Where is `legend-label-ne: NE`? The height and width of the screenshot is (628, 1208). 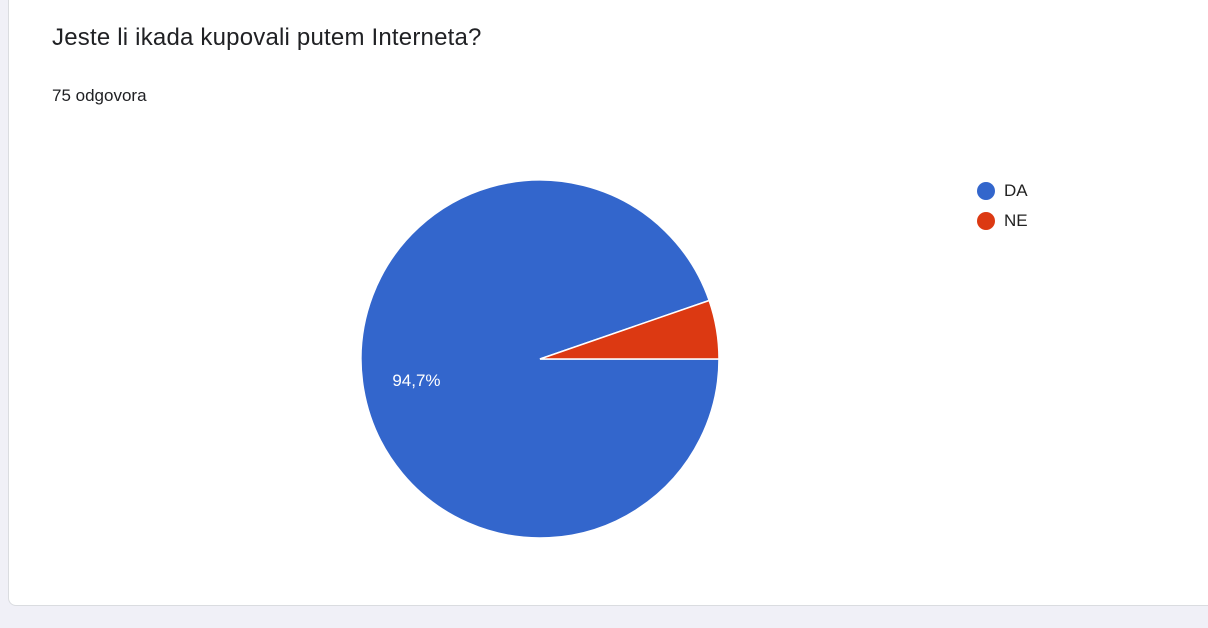 legend-label-ne: NE is located at coordinates (1016, 220).